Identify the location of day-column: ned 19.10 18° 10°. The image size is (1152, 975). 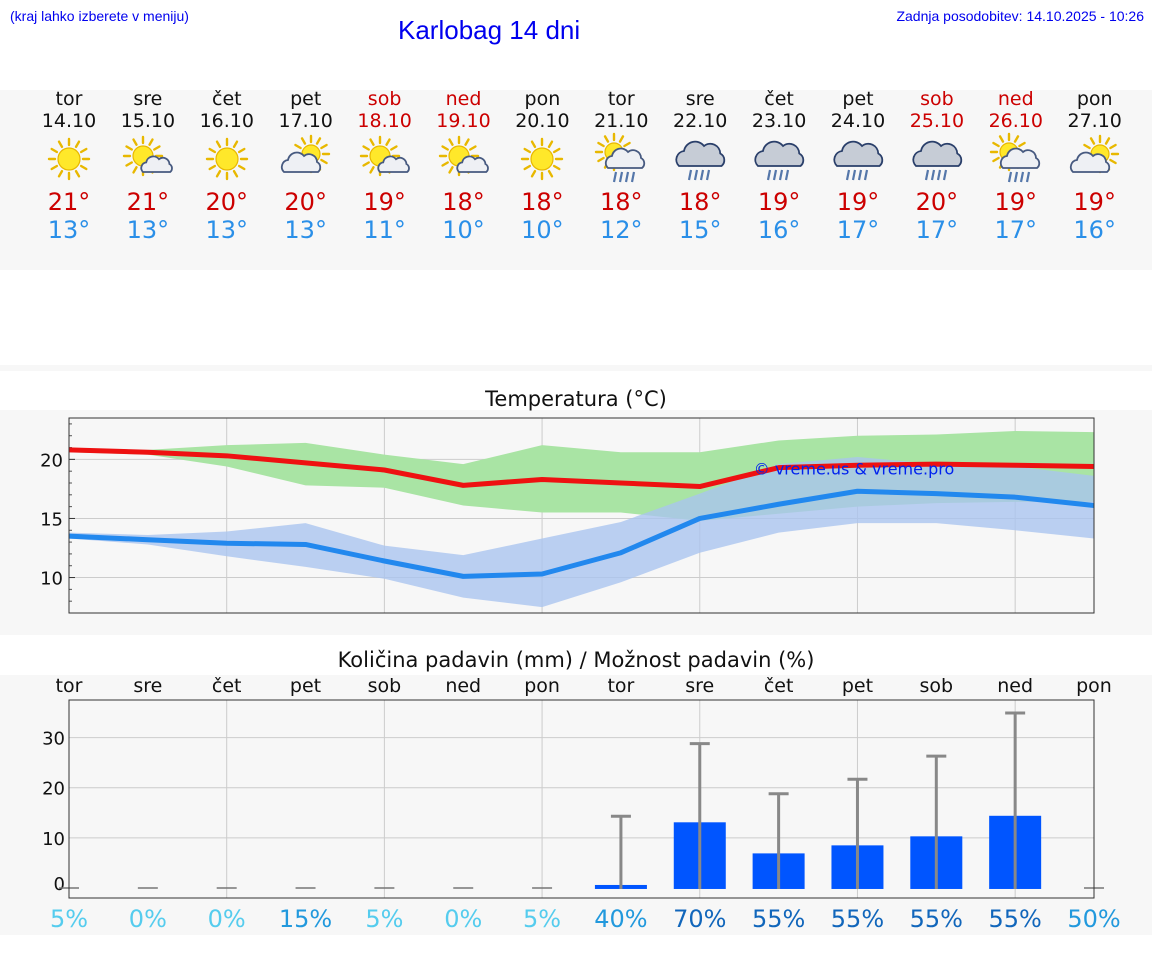
(464, 166).